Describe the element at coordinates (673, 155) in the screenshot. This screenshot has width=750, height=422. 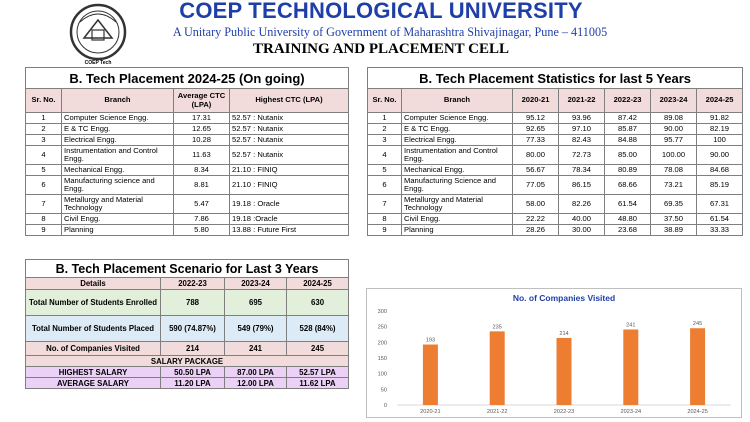
I see `value-cell: 100.00` at that location.